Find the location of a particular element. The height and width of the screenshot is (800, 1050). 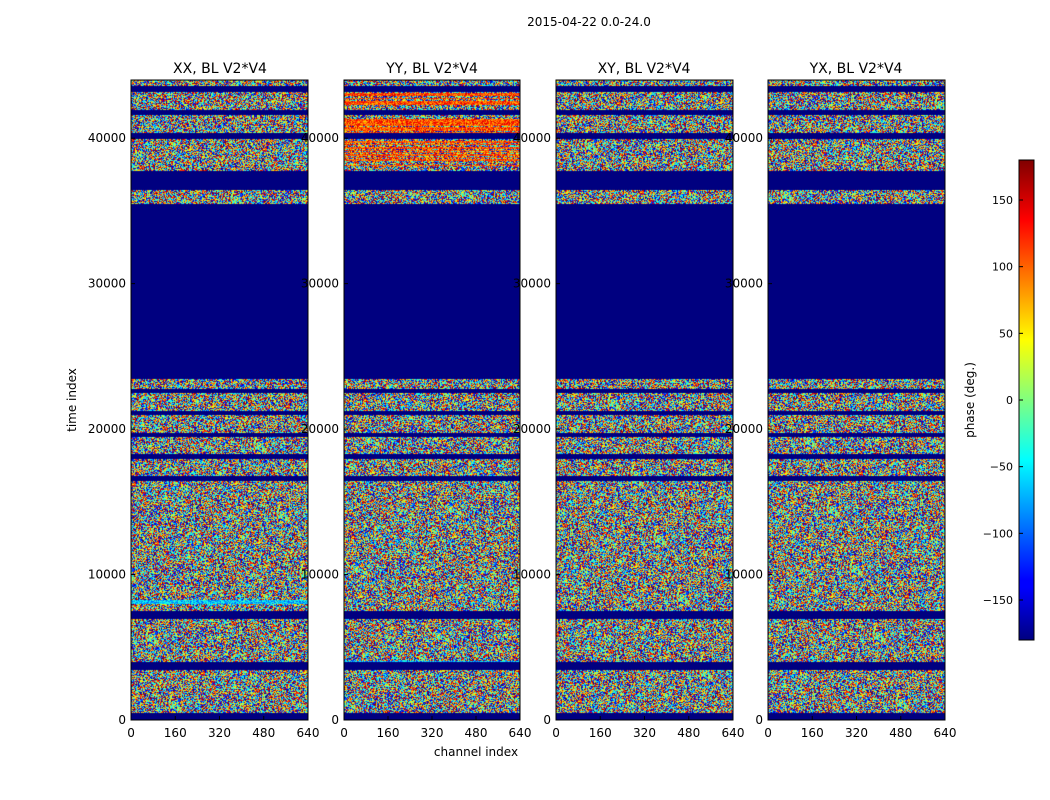

panel-title-xy: XY, BL V2*V4 is located at coordinates (644, 69).